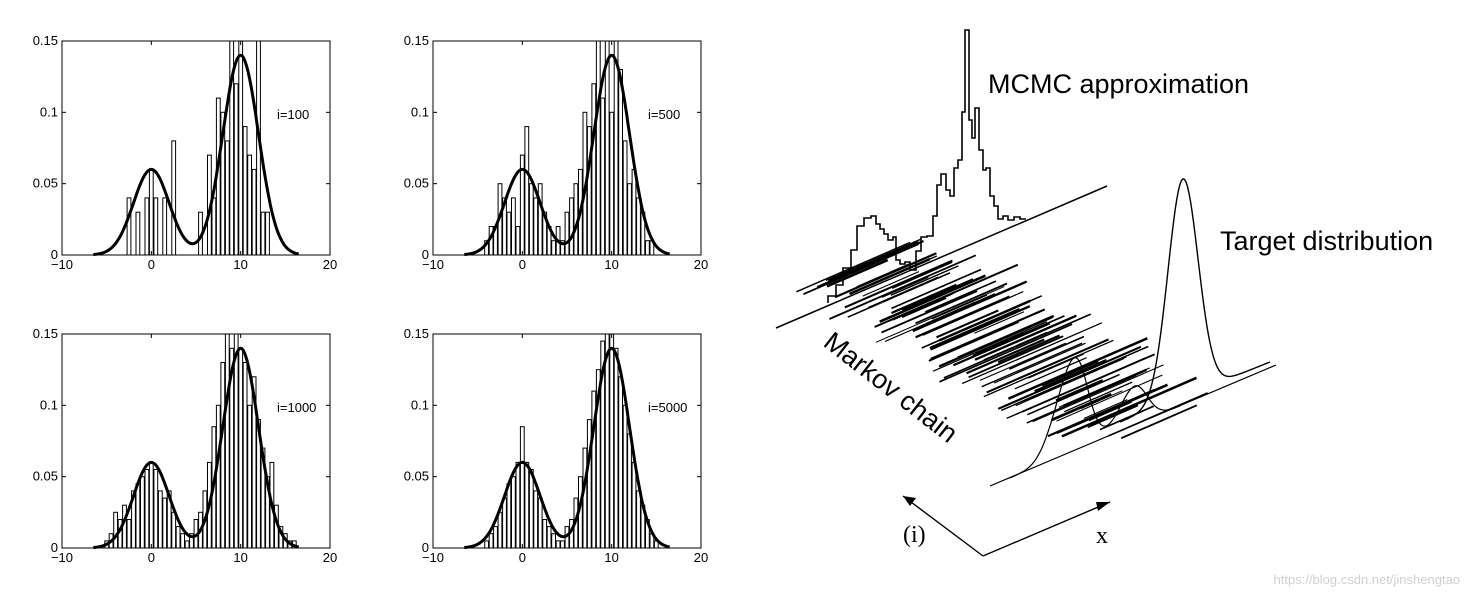 The width and height of the screenshot is (1471, 597). I want to click on x-tick-label: 10, so click(240, 264).